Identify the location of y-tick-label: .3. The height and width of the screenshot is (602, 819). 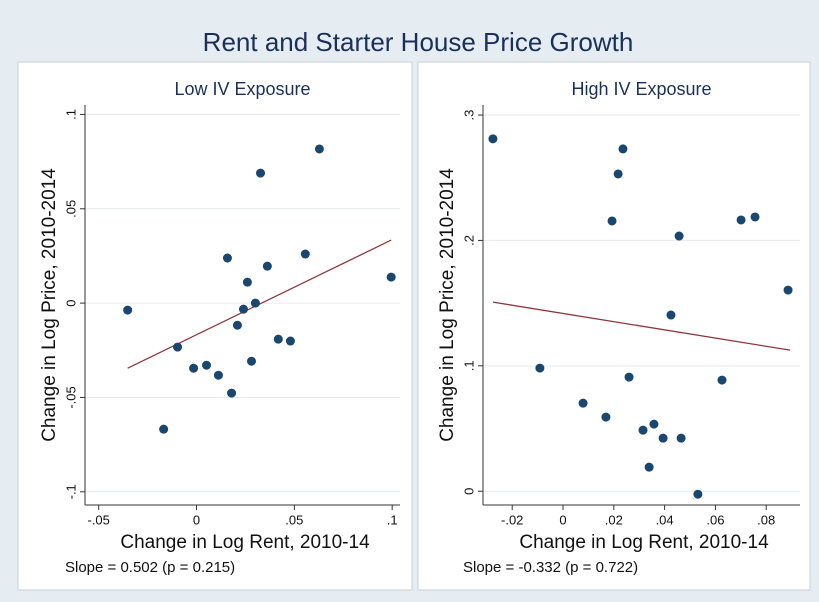
(468, 115).